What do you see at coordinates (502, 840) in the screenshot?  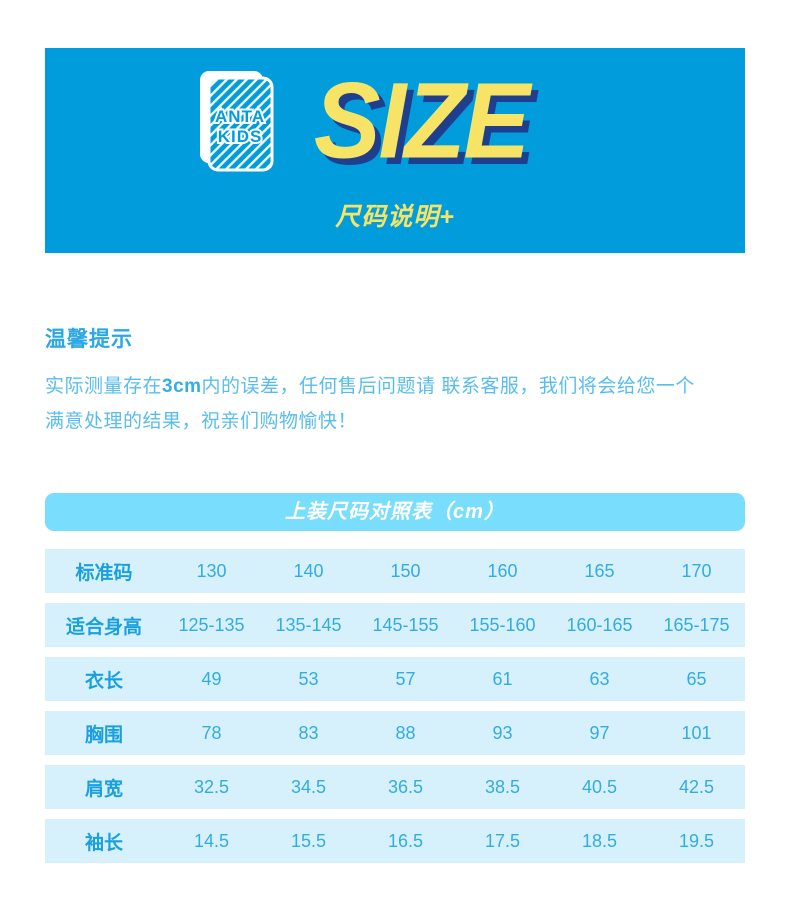 I see `size-value: 17.5` at bounding box center [502, 840].